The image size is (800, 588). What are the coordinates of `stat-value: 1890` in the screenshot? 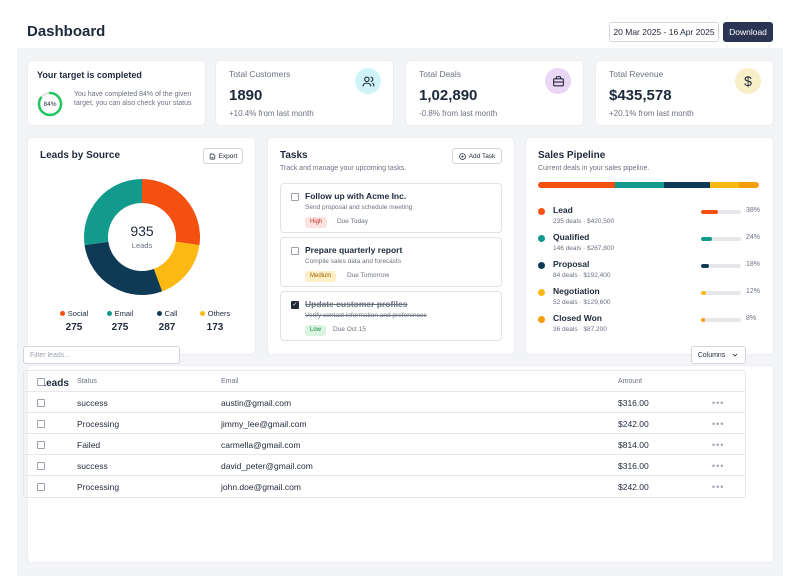 It's located at (246, 95).